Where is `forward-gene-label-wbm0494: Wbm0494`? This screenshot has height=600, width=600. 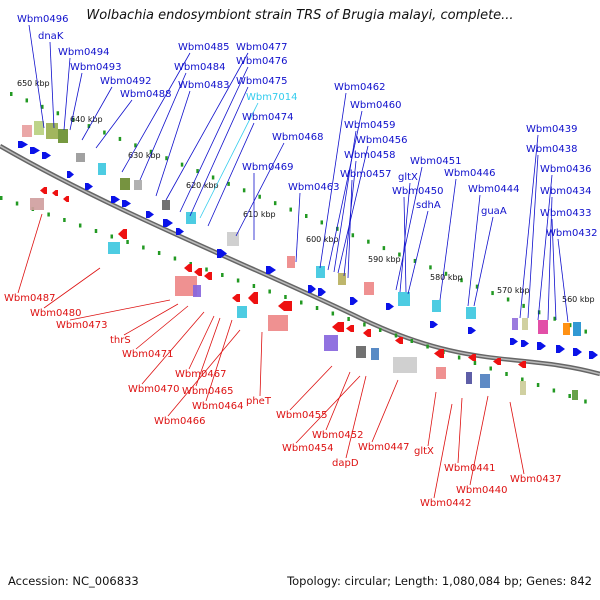 forward-gene-label-wbm0494: Wbm0494 is located at coordinates (83, 52).